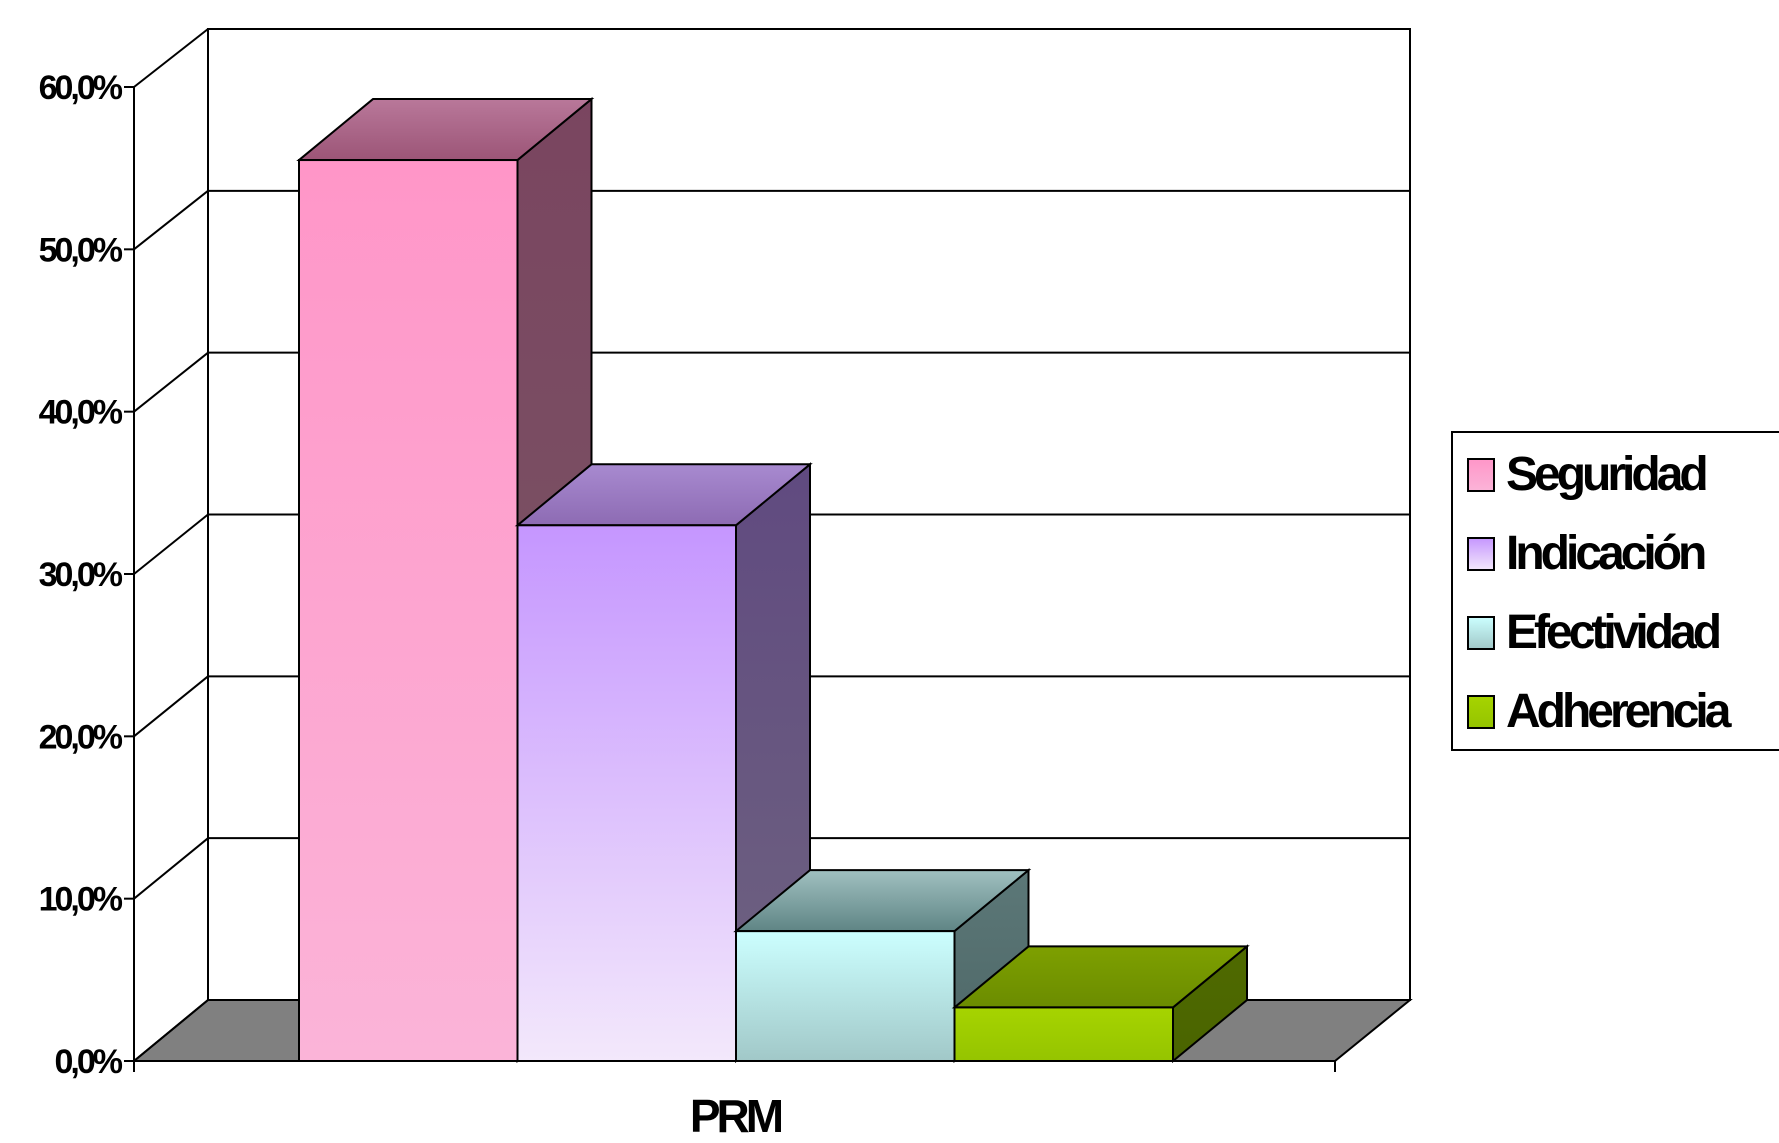 The height and width of the screenshot is (1143, 1779). Describe the element at coordinates (124, 555) in the screenshot. I see `y-axis: 0,0% 10,0% 20,0% 30,0% 40,0% 50,0% 60,0%` at that location.